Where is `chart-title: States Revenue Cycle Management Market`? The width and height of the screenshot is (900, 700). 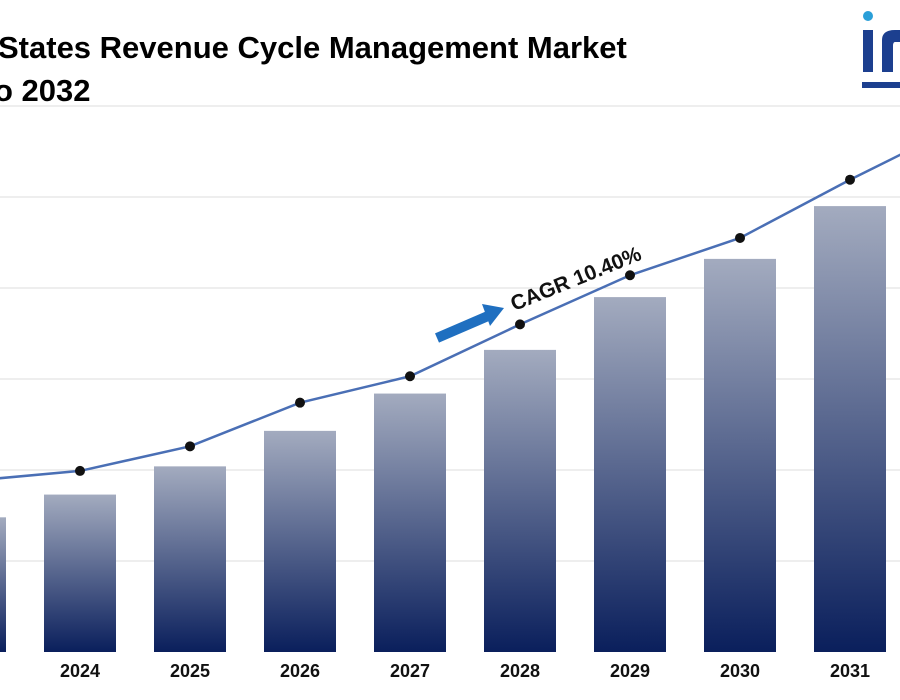
chart-title: States Revenue Cycle Management Market is located at coordinates (313, 47).